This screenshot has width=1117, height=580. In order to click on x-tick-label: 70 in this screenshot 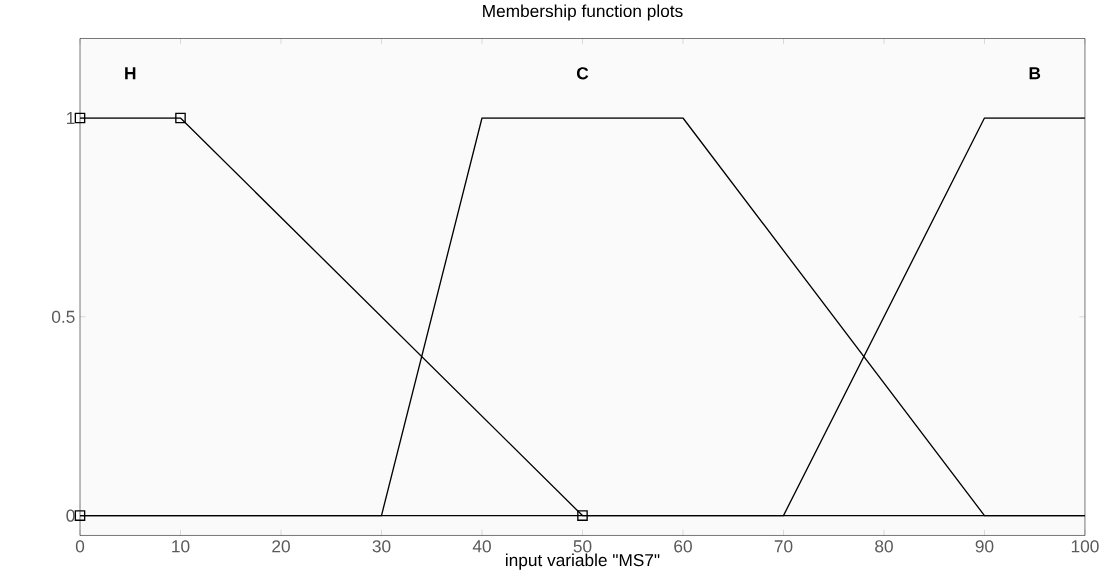, I will do `click(783, 546)`.